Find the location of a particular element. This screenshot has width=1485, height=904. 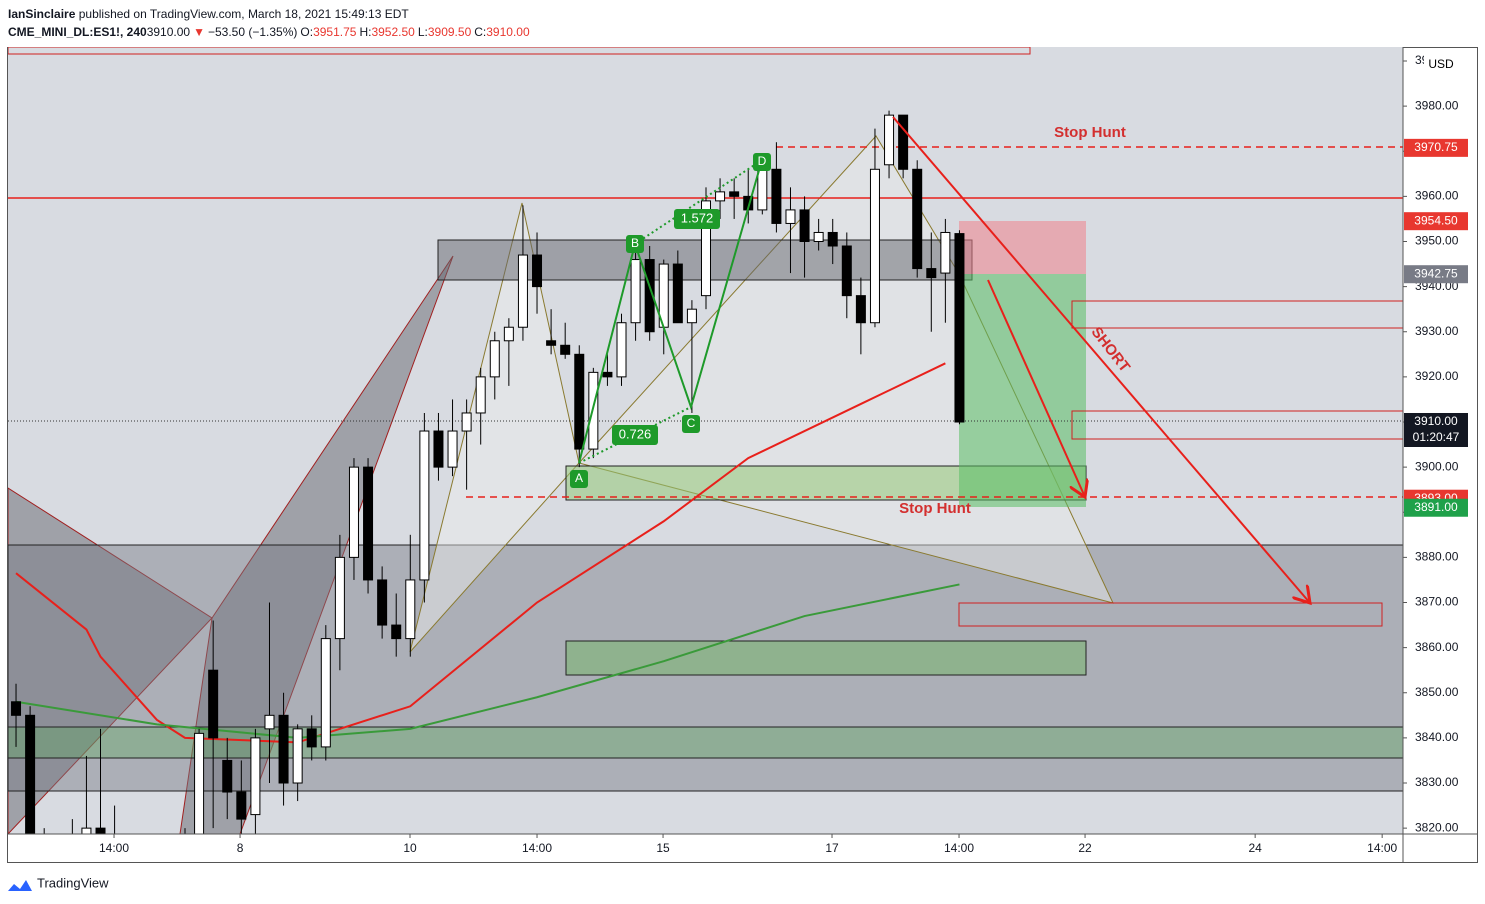

y-tick-label: 3860.00 is located at coordinates (1437, 647).